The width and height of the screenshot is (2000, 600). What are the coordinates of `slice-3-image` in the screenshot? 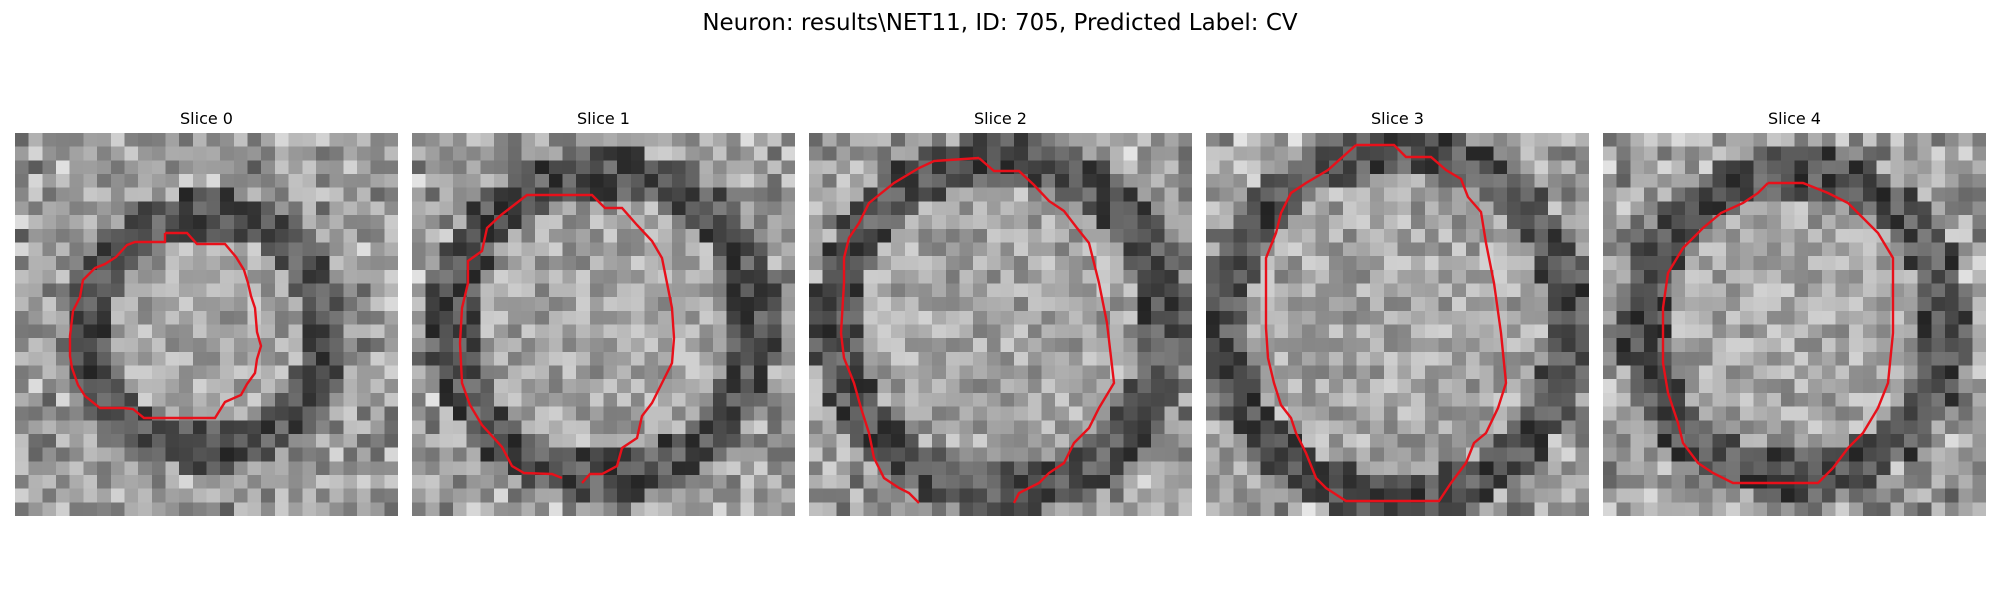 It's located at (1397, 324).